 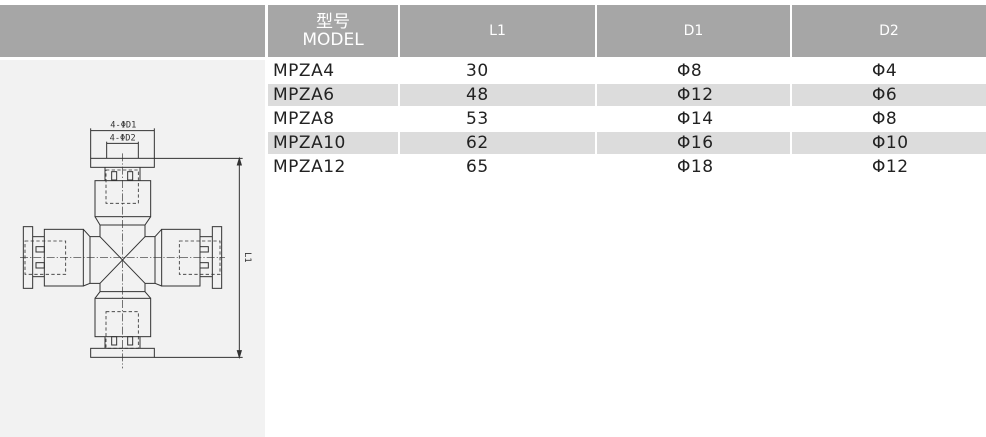 I want to click on table-row: MPZA6 48 Φ12 Φ6, so click(x=627, y=95).